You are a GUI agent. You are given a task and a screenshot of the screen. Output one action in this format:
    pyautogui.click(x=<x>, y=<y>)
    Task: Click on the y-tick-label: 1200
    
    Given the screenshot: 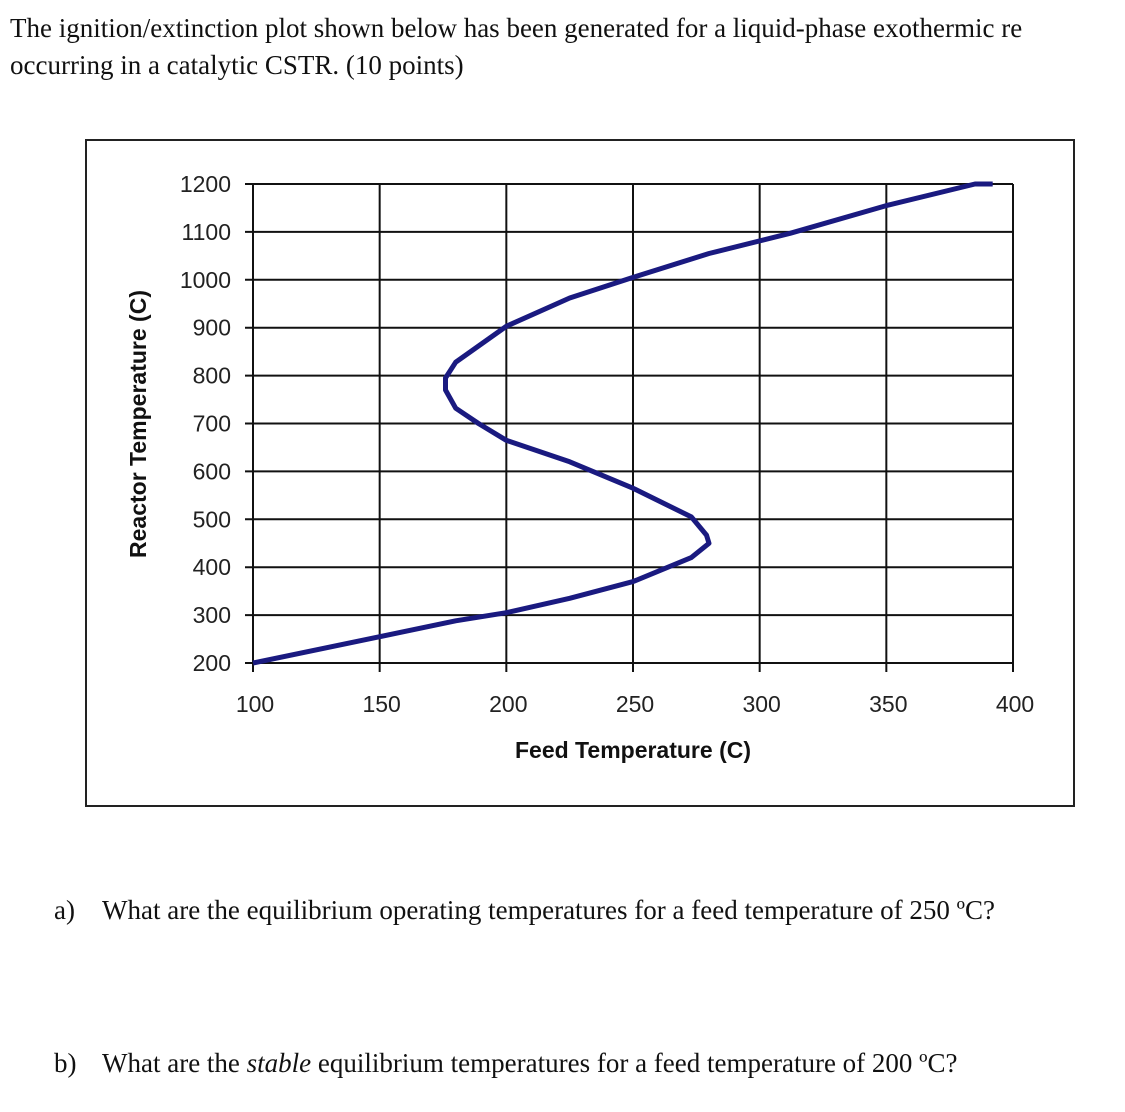 What is the action you would take?
    pyautogui.click(x=205, y=184)
    